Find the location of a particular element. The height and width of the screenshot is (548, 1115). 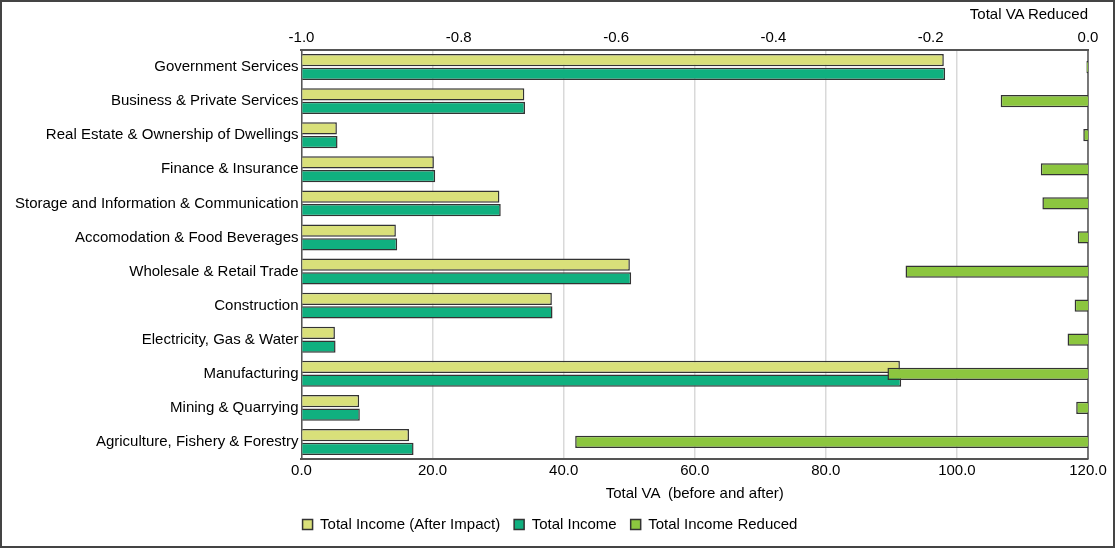

legend-label: Total Income Reduced is located at coordinates (723, 523).